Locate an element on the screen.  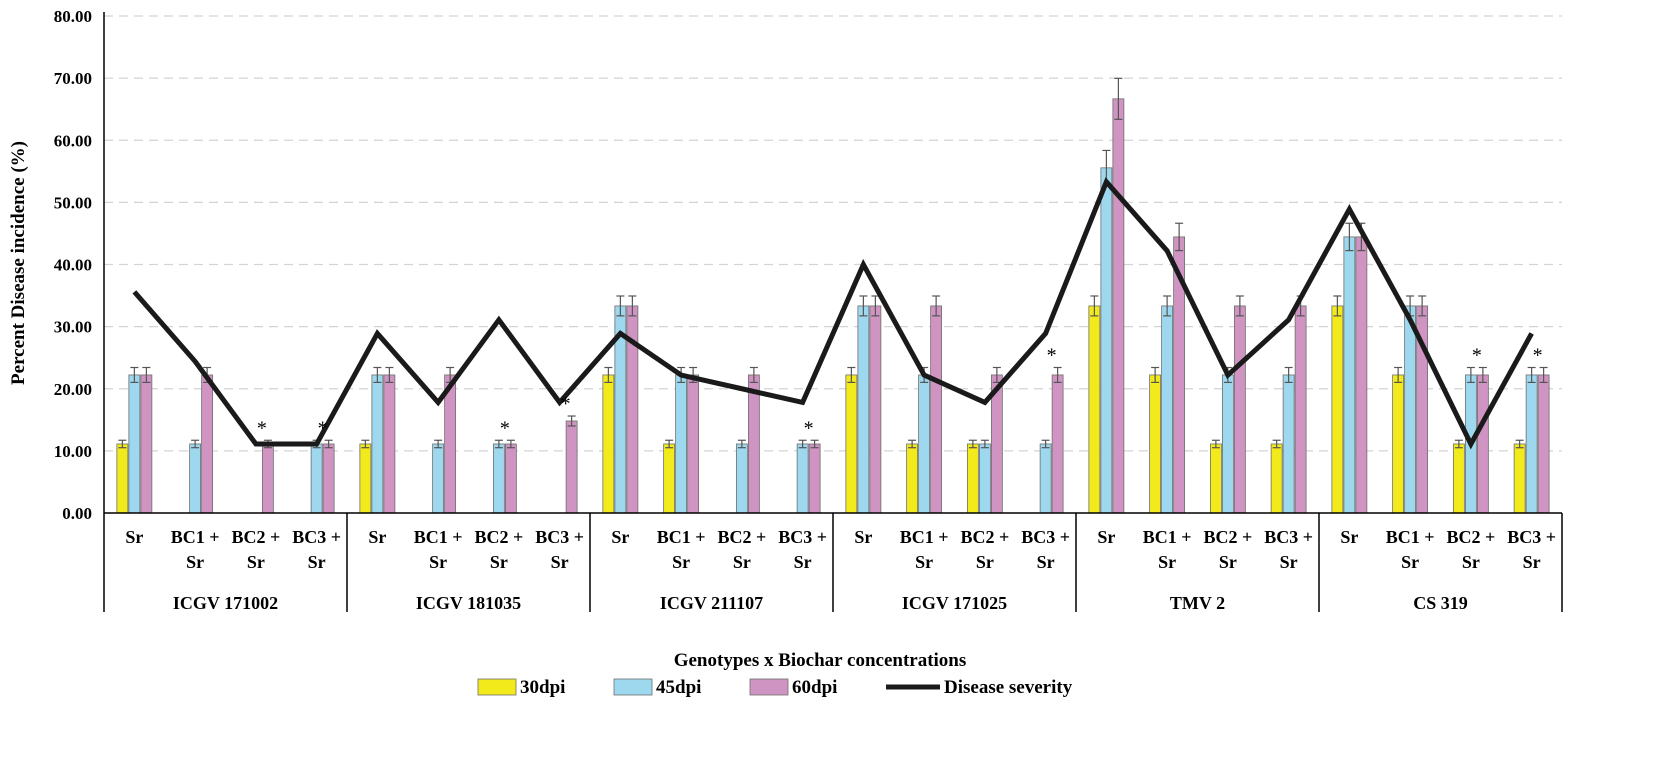
group-label: CS 319 is located at coordinates (1440, 603).